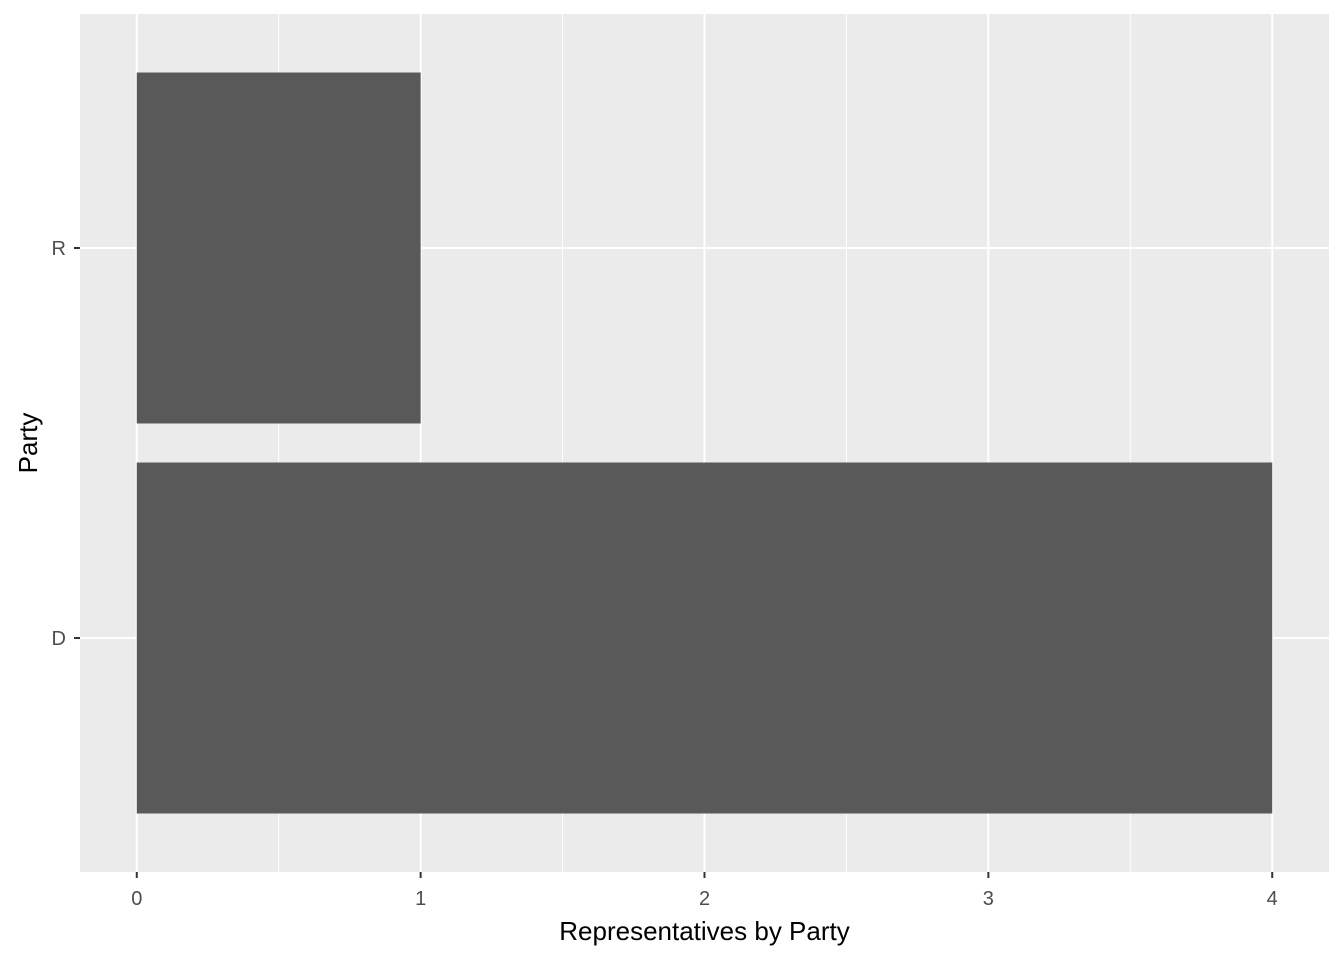 The image size is (1344, 965). I want to click on y-axis: DR, so click(66, 444).